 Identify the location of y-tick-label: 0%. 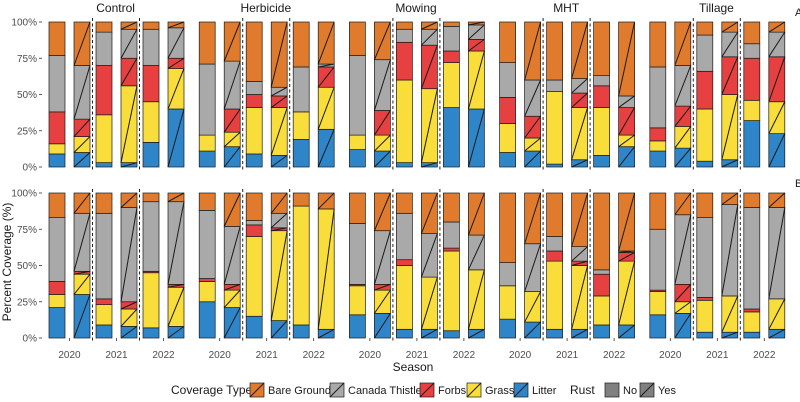
(30, 339).